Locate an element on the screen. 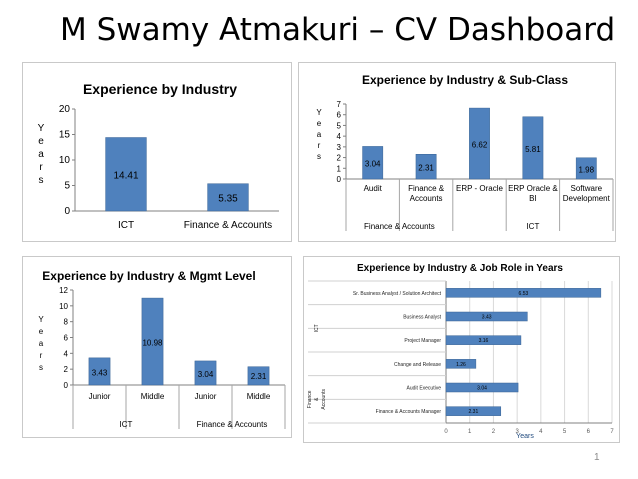 The width and height of the screenshot is (638, 479). data-label: 10.98 is located at coordinates (152, 343).